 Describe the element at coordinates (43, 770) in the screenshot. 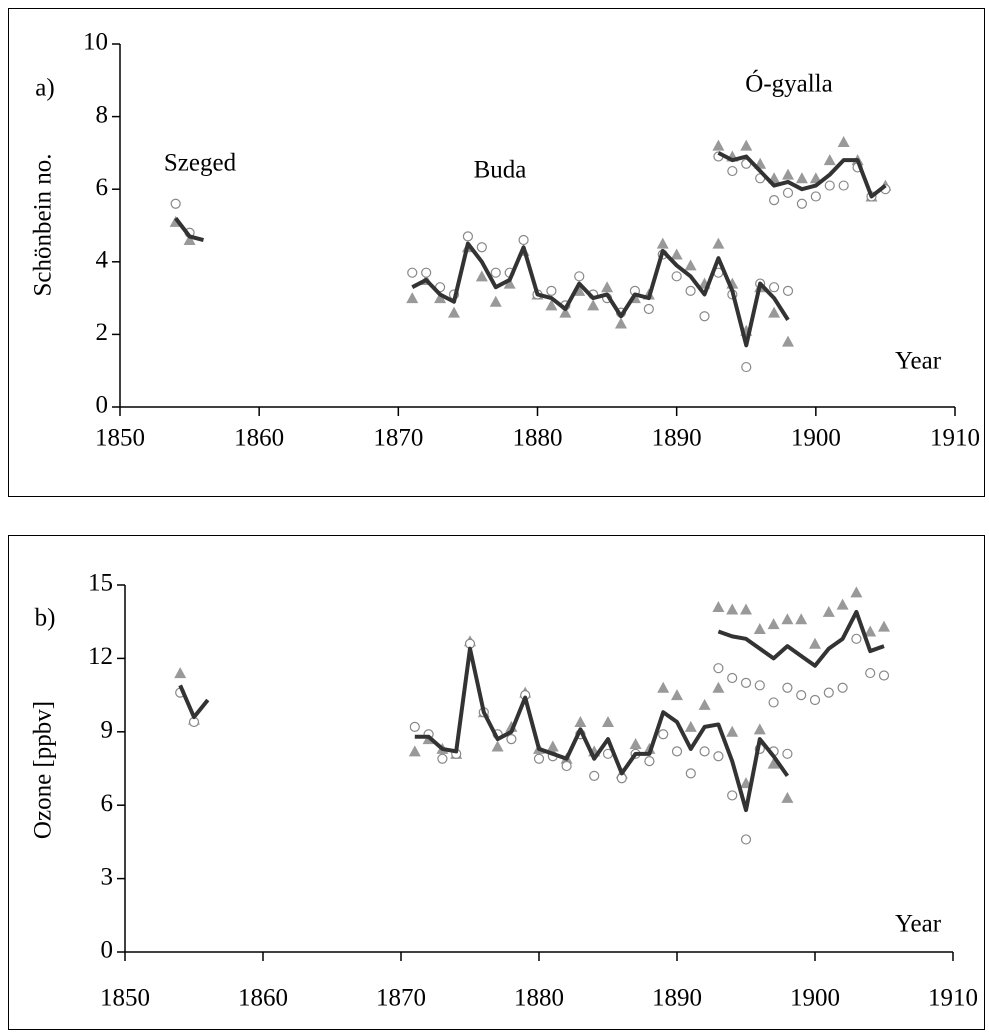

I see `y-axis-label: Ozone [ppbv]` at that location.